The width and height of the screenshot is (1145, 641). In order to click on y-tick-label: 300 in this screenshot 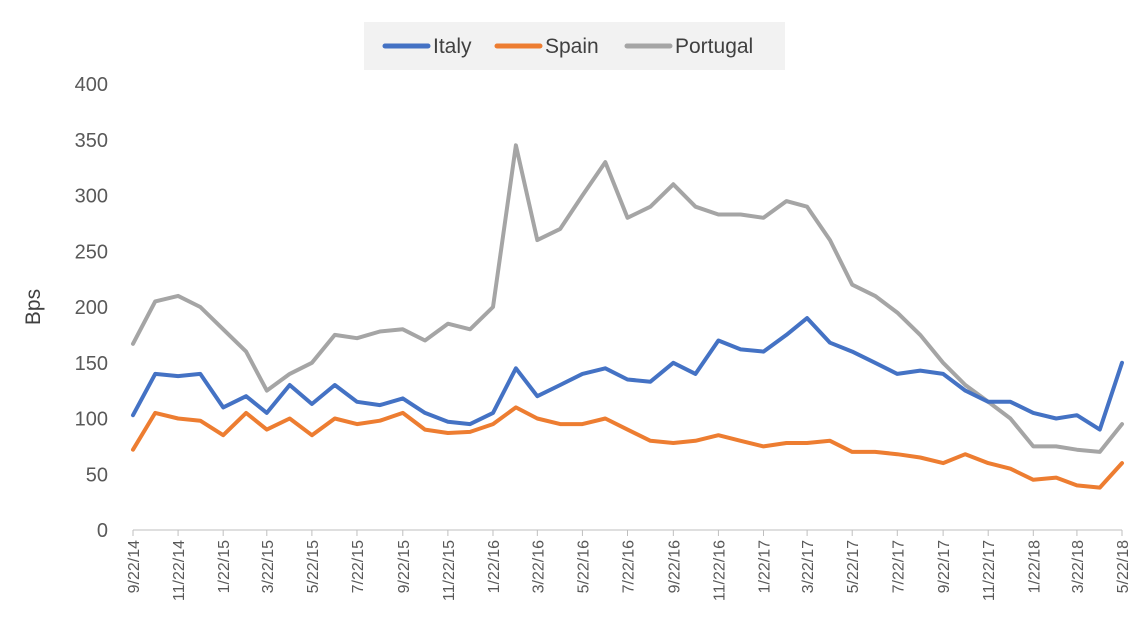, I will do `click(91, 197)`.